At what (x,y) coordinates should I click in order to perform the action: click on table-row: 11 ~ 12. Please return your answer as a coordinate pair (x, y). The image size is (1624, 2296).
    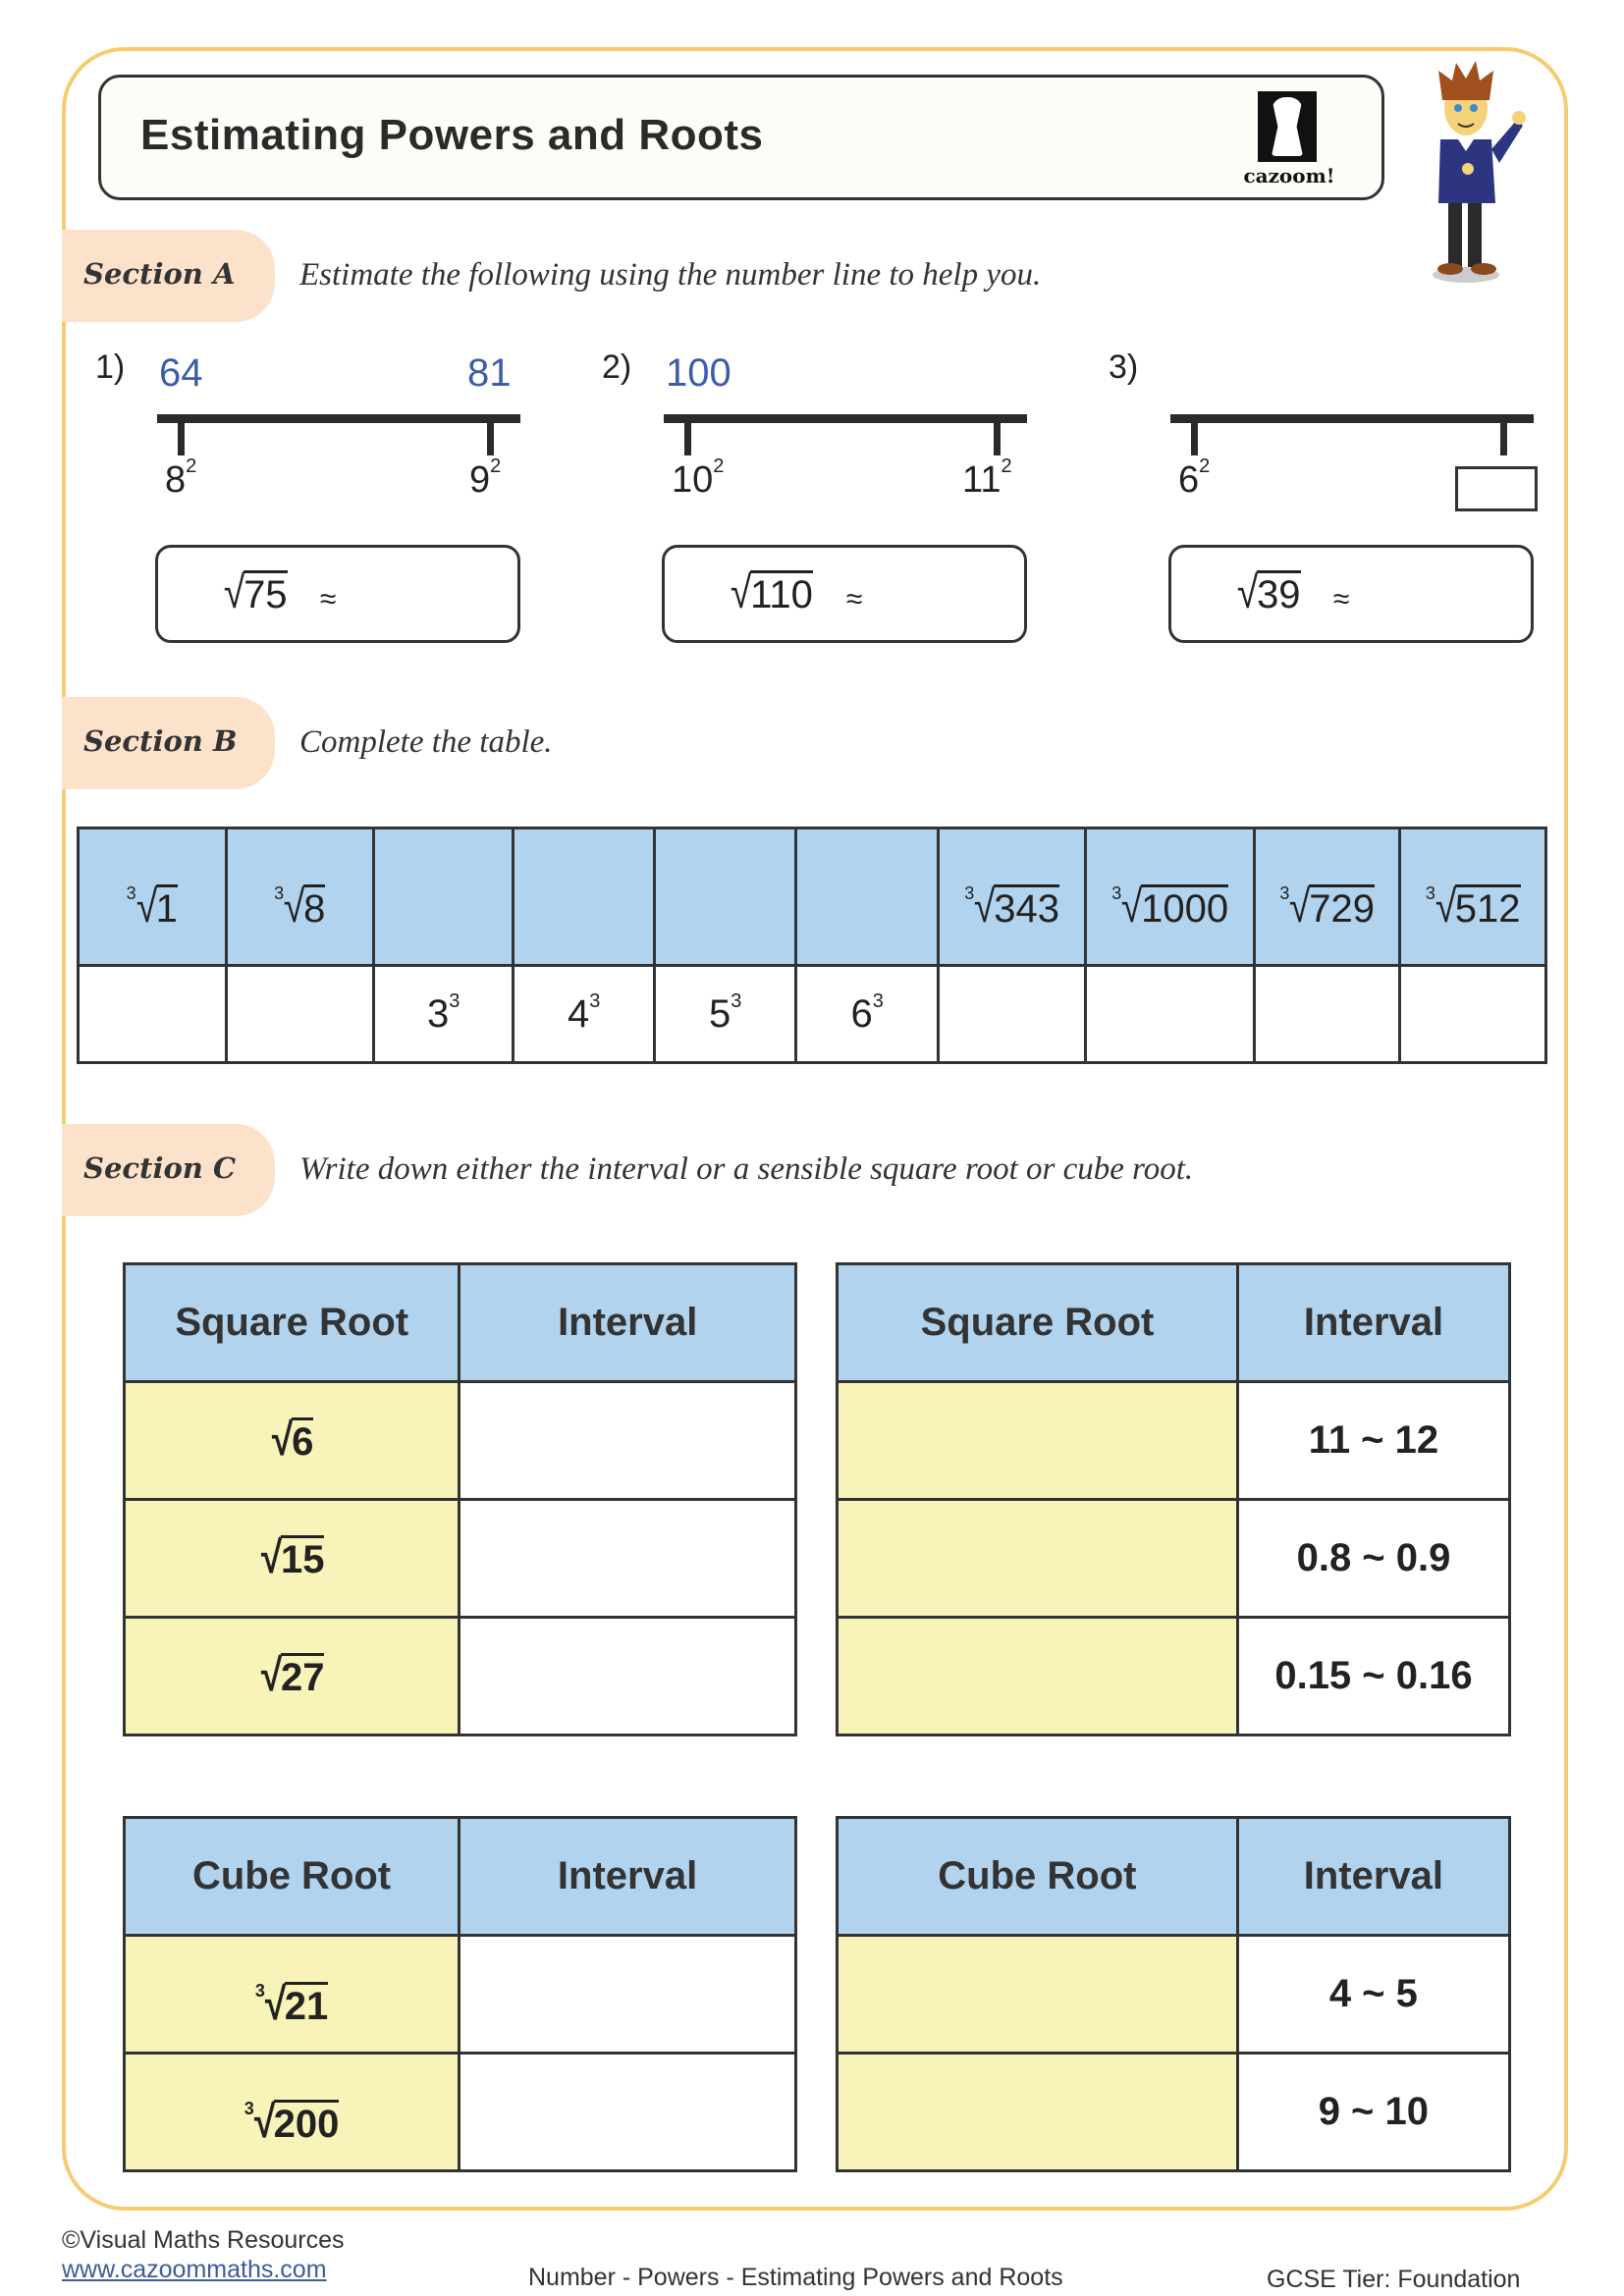
    Looking at the image, I should click on (1174, 1440).